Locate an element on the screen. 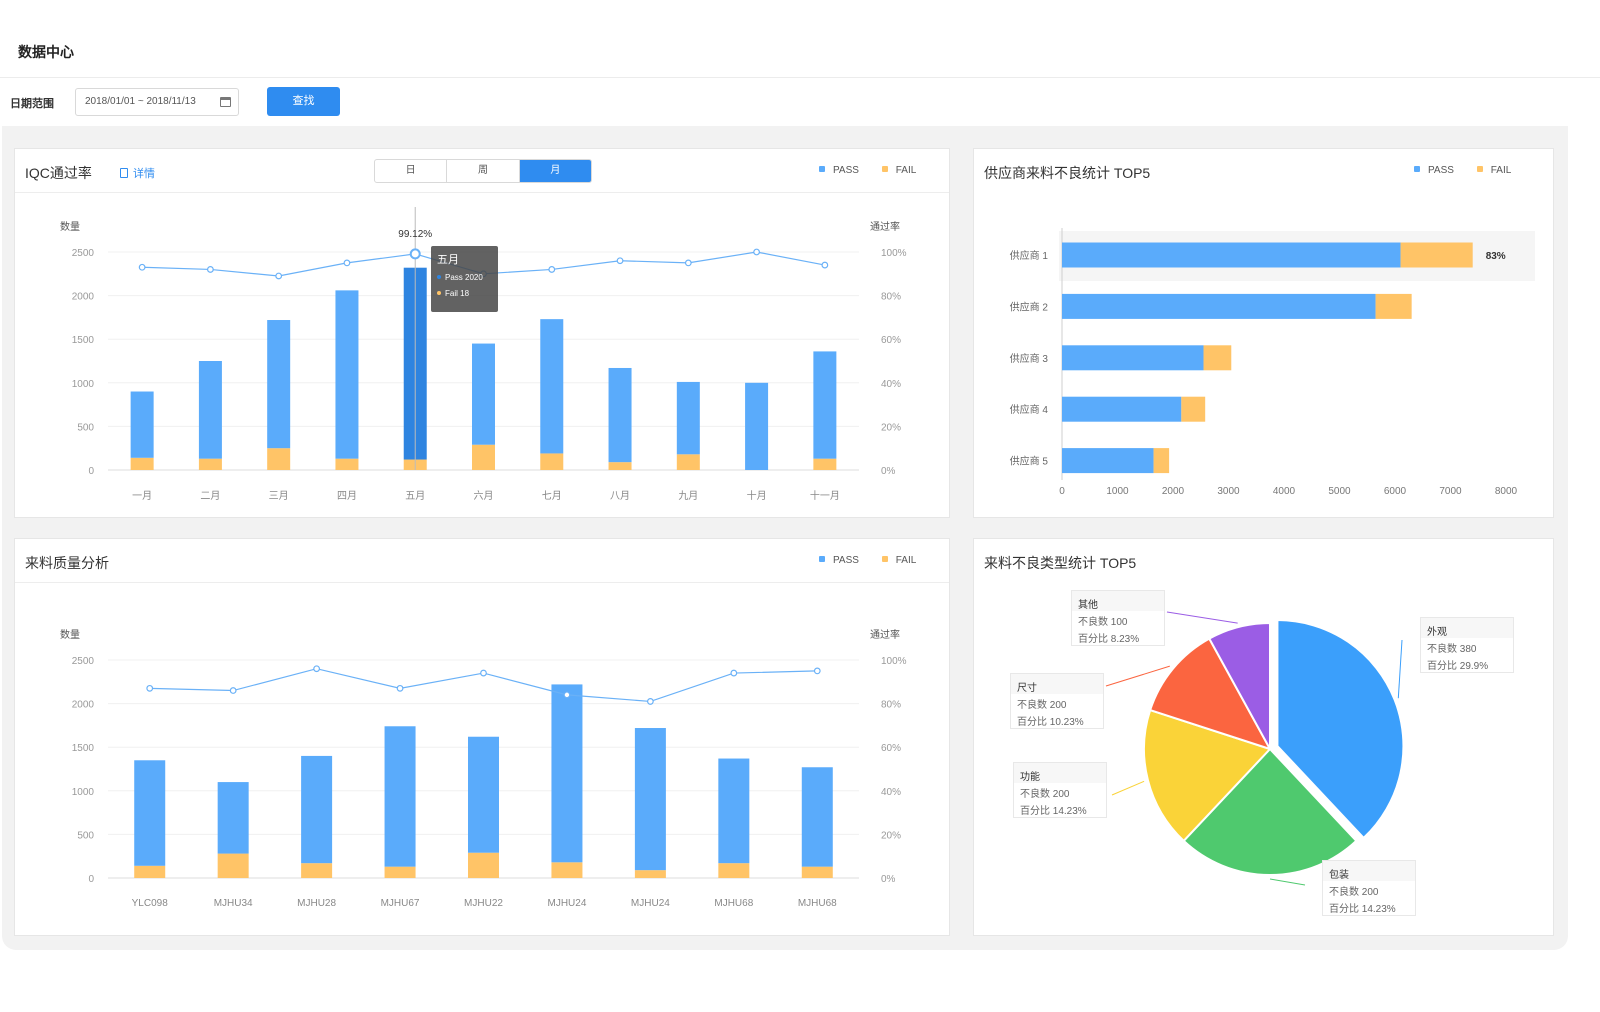  calendar-icon is located at coordinates (225, 102).